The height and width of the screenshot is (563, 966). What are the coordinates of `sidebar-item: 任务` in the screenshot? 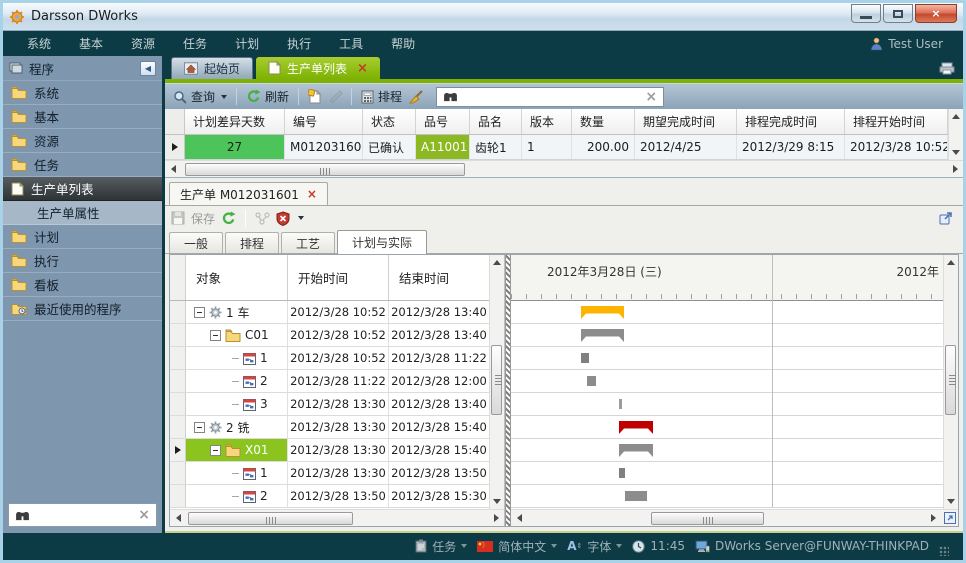 It's located at (82, 165).